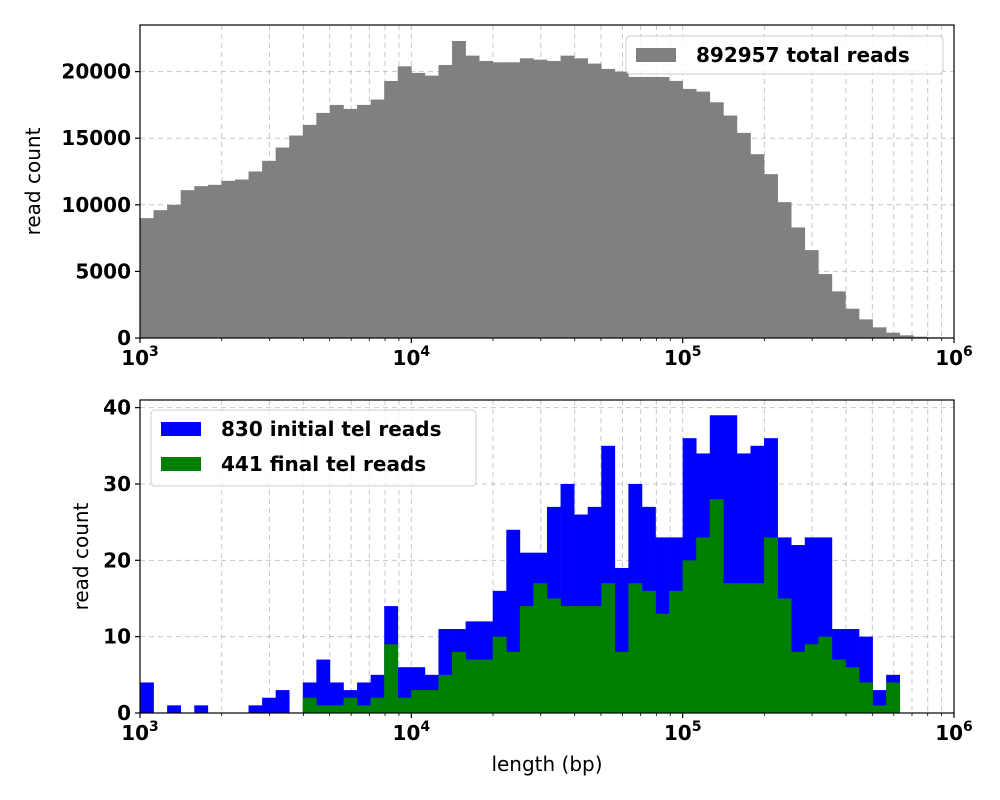  I want to click on y-tick-label: 10, so click(117, 637).